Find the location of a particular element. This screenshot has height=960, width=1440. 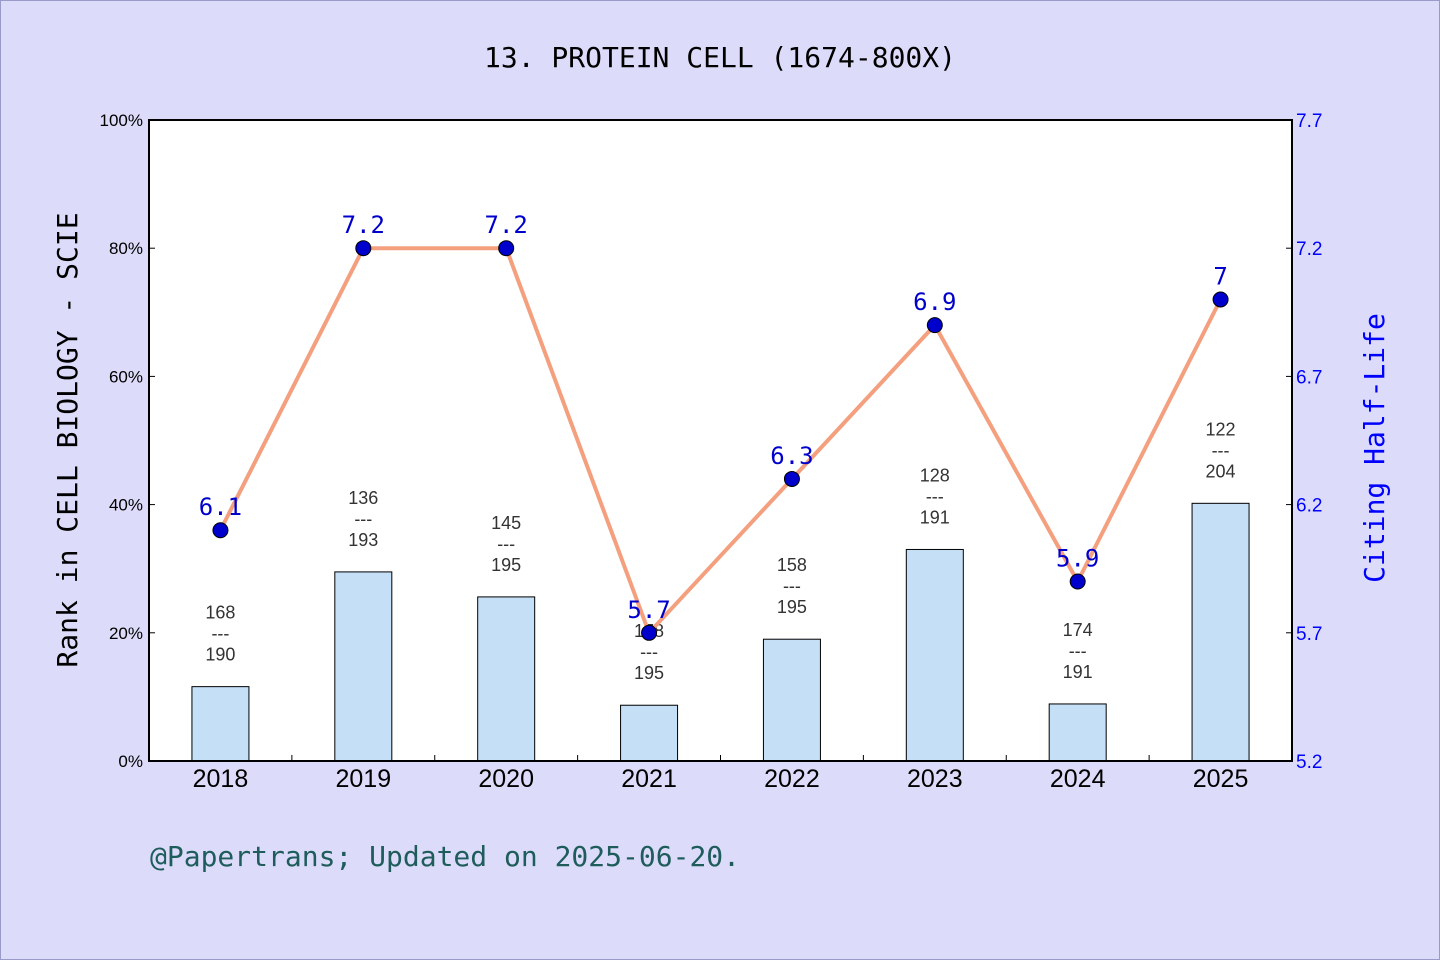

y2-tick-label: 6.2 is located at coordinates (1309, 506).